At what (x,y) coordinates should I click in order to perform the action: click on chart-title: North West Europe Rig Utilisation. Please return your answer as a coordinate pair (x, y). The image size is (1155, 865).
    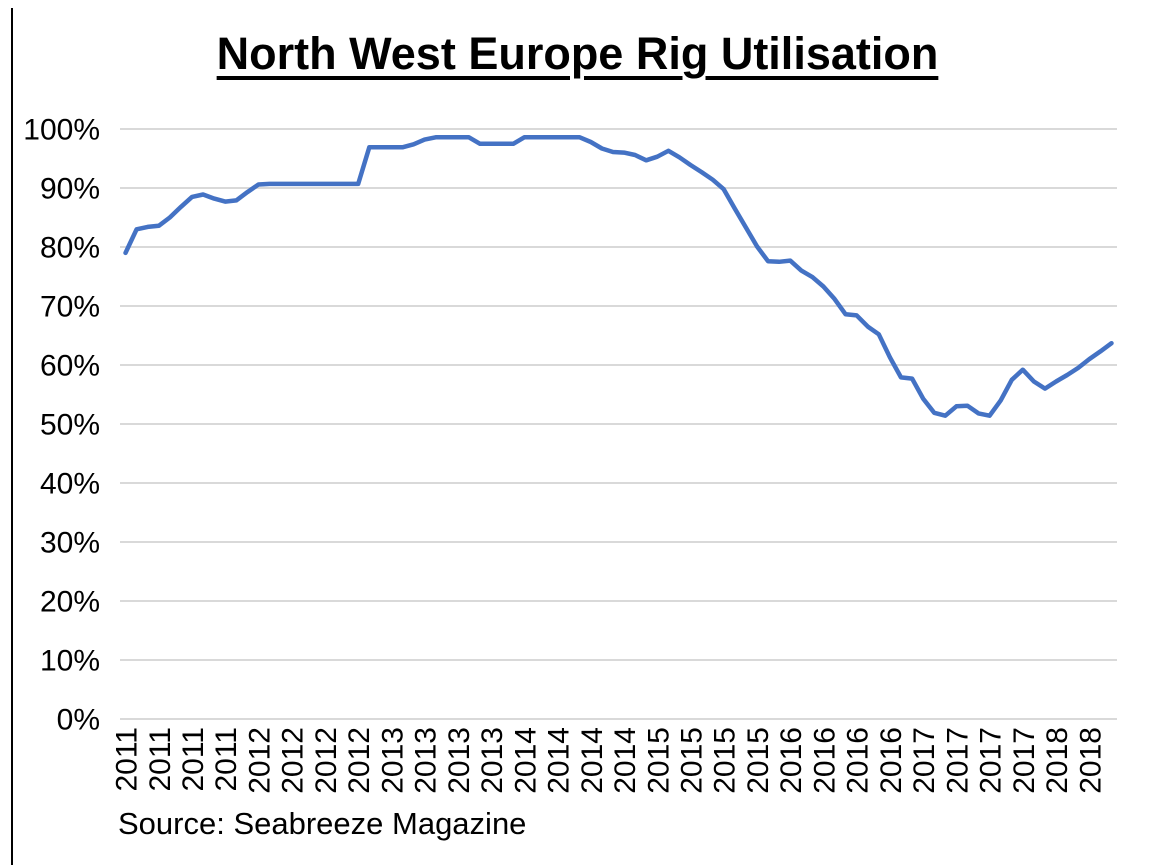
    Looking at the image, I should click on (577, 53).